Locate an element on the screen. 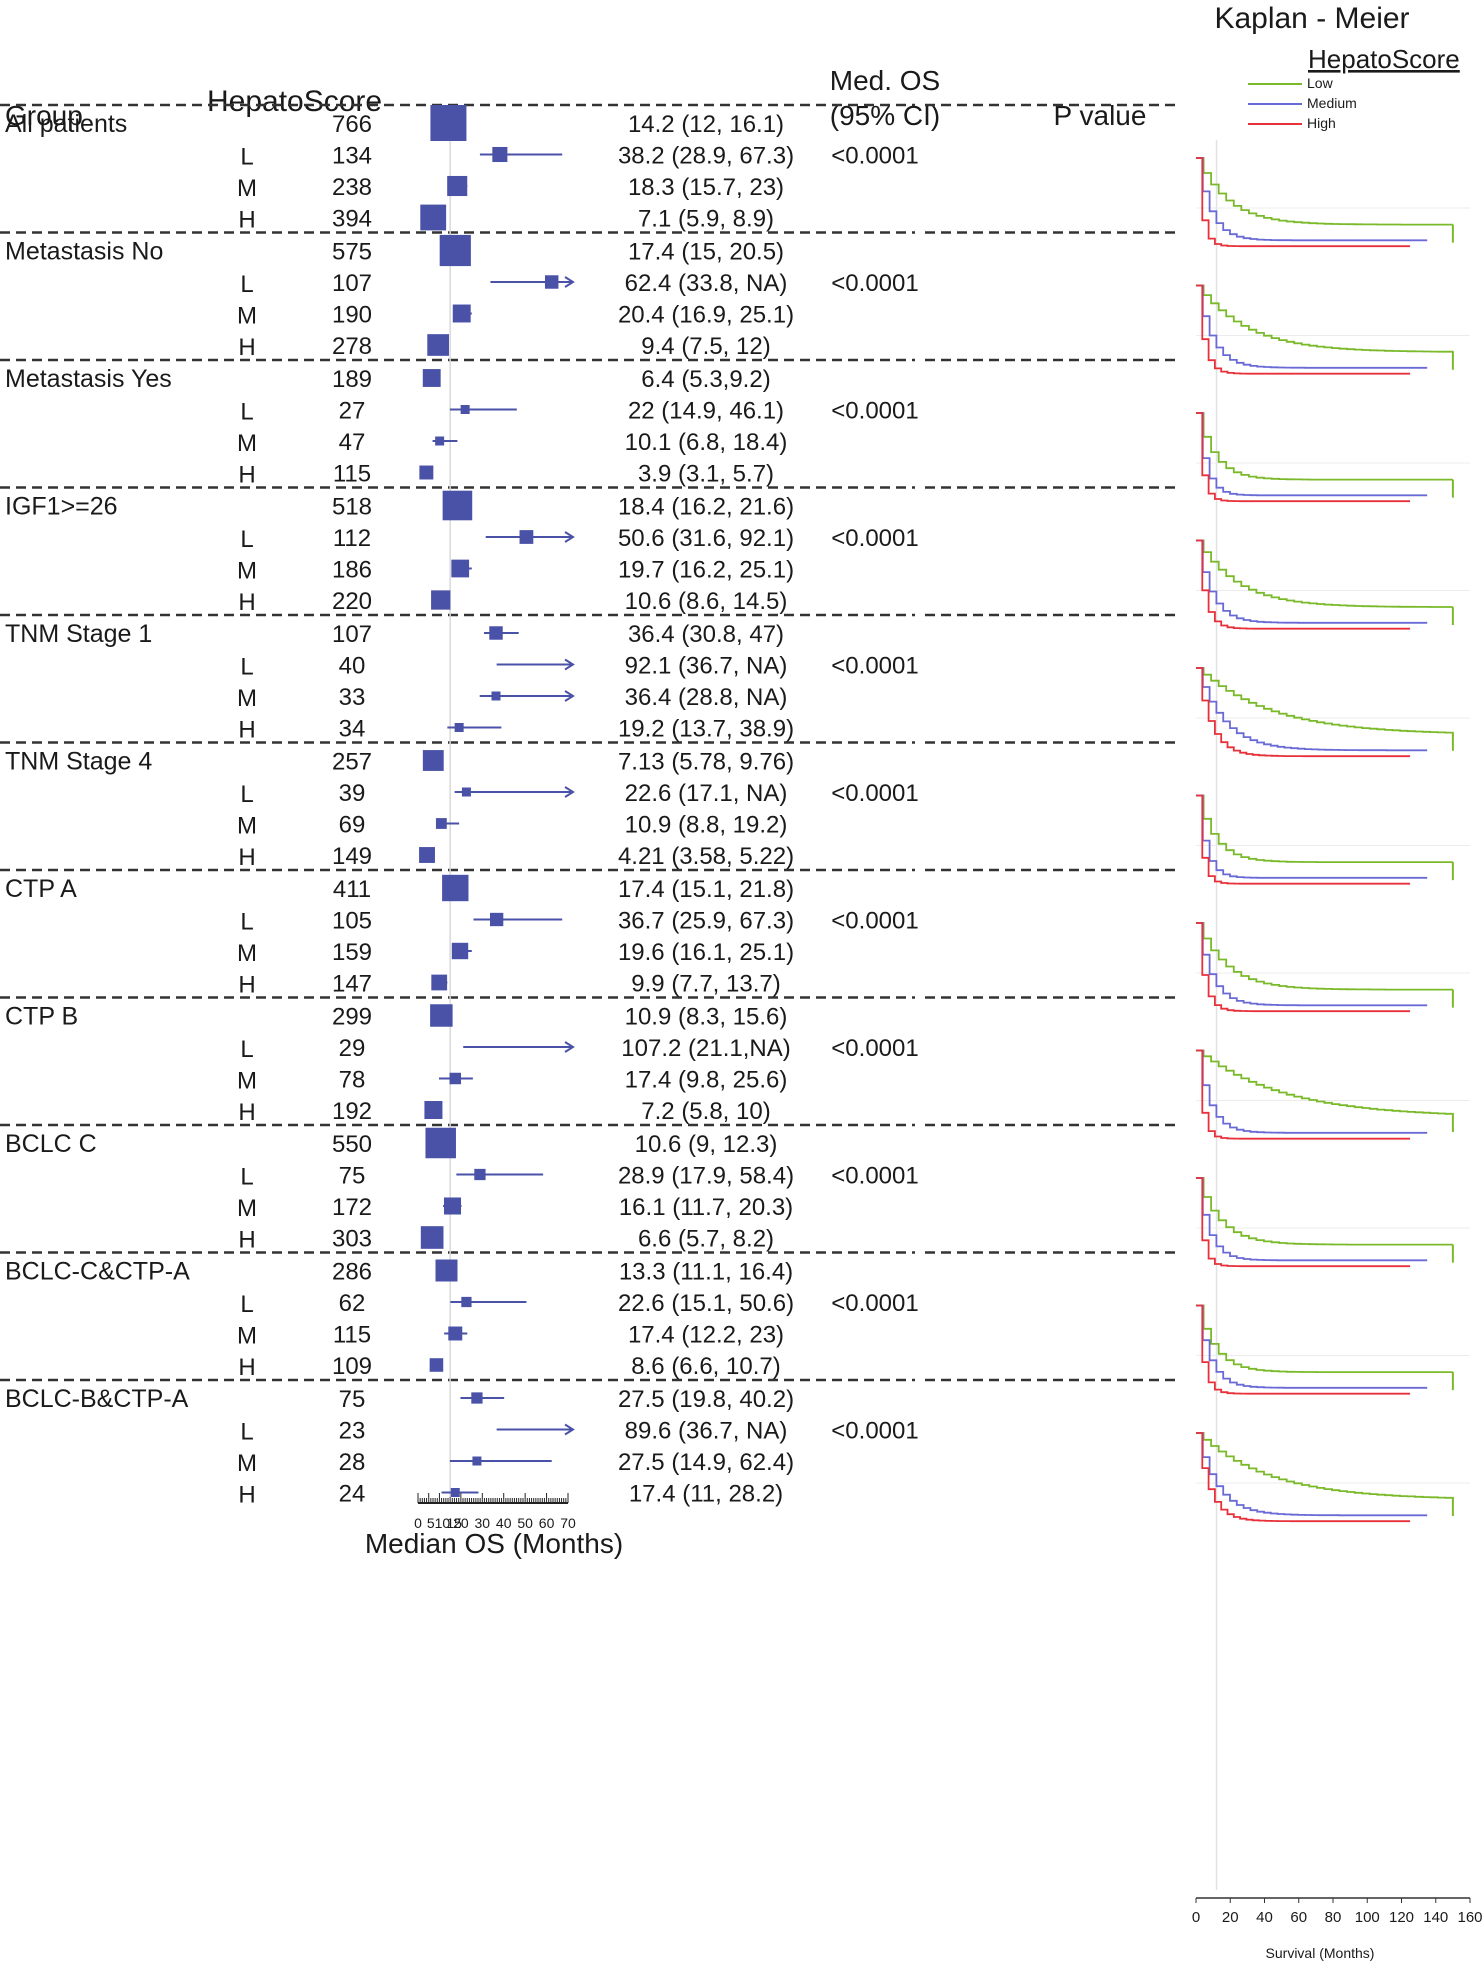 This screenshot has height=1965, width=1482. km-x-axis: 0 20 40 60 80 100 120 140 160 Survival (Months) is located at coordinates (1337, 1929).